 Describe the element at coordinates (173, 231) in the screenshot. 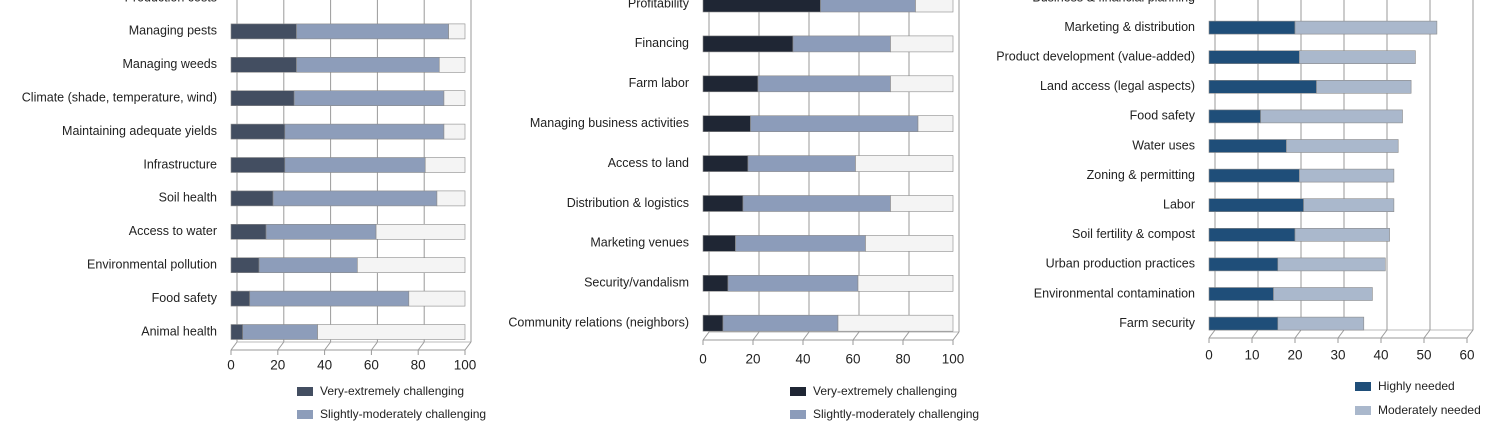

I see `category-label: Access to water` at that location.